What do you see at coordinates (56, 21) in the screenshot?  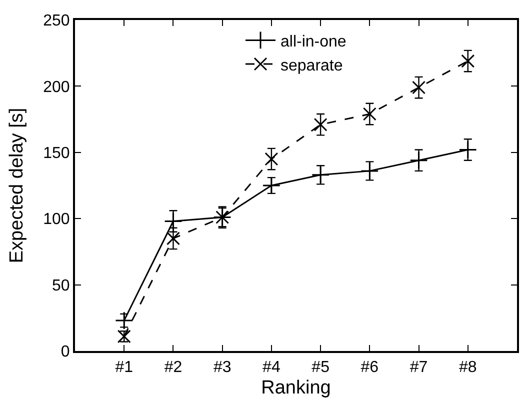 I see `y-tick-label: 250` at bounding box center [56, 21].